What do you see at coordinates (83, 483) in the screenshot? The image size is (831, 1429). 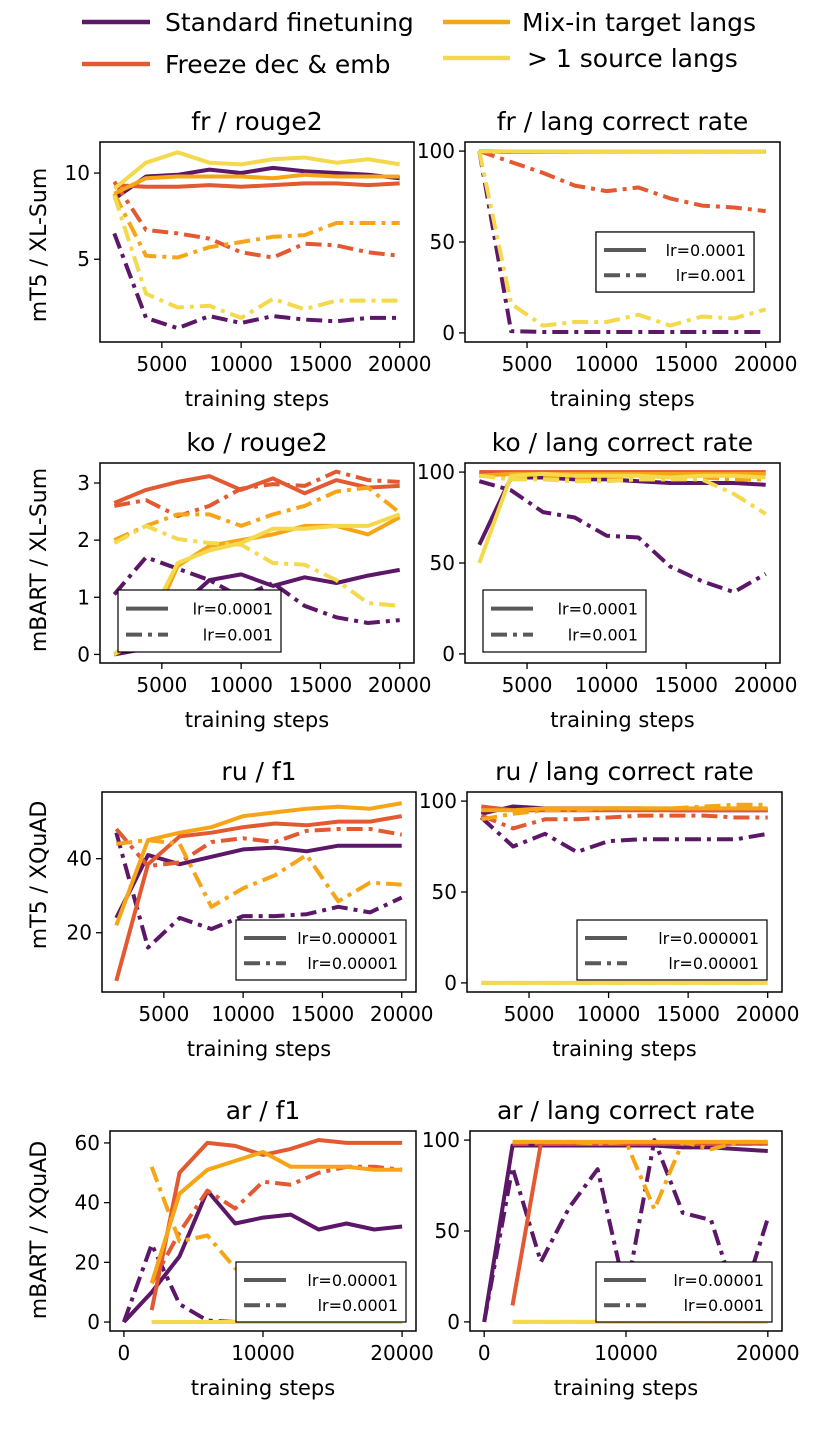 I see `y-tick-label: 3` at bounding box center [83, 483].